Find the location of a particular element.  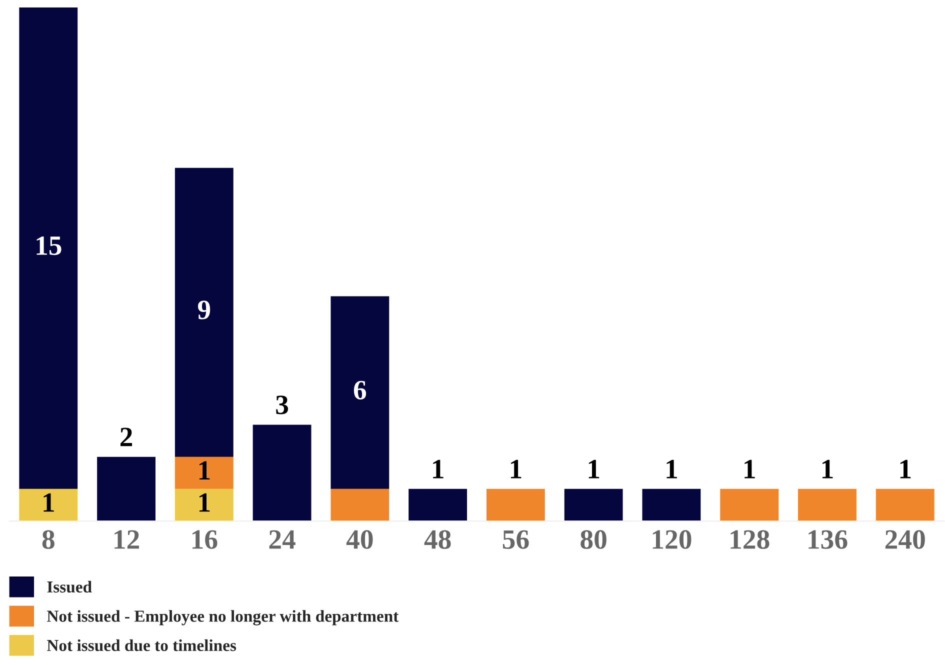

x-tick-label: 40 is located at coordinates (359, 539).